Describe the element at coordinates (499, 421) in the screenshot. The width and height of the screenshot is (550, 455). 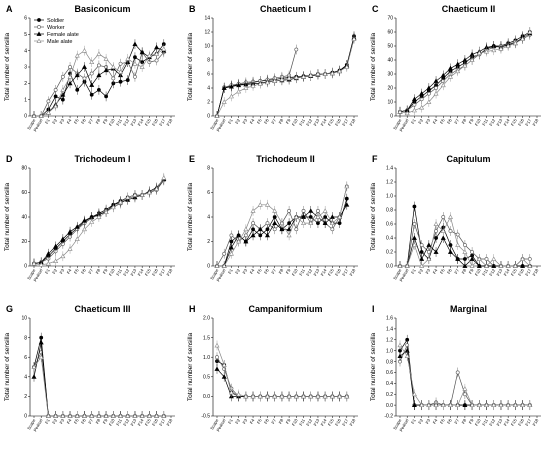
I see `x-tick-label: F13` at that location.